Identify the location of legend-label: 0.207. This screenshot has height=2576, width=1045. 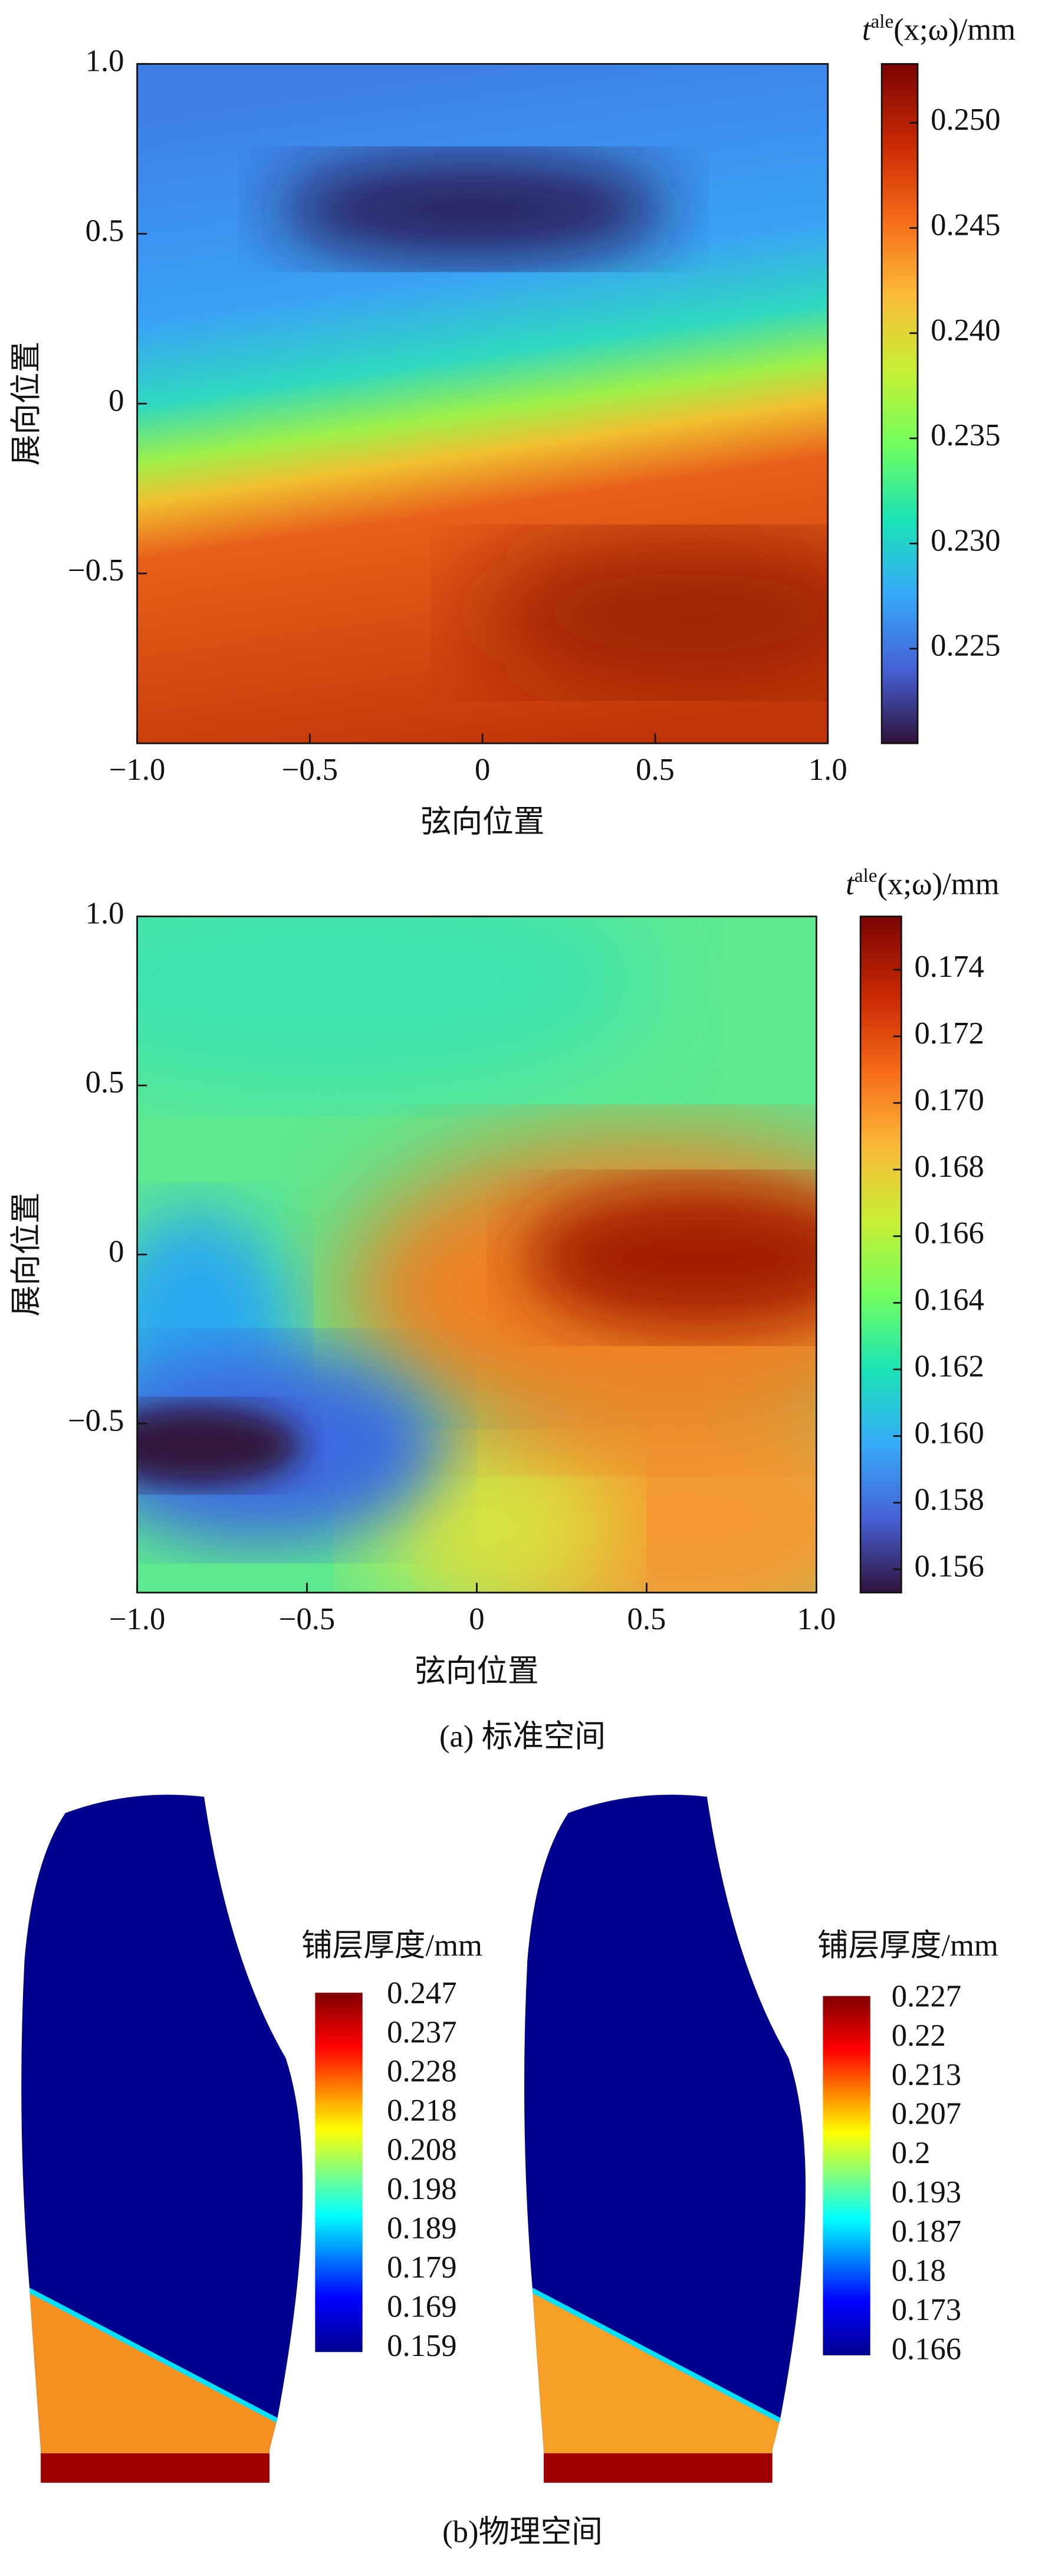
(926, 2114).